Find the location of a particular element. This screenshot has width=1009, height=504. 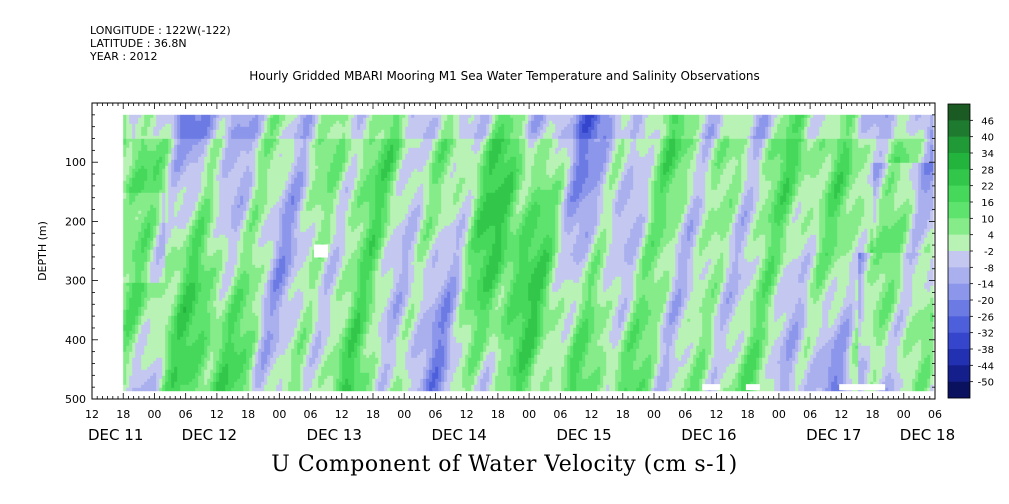

year-label: YEAR : 2012 is located at coordinates (124, 56).